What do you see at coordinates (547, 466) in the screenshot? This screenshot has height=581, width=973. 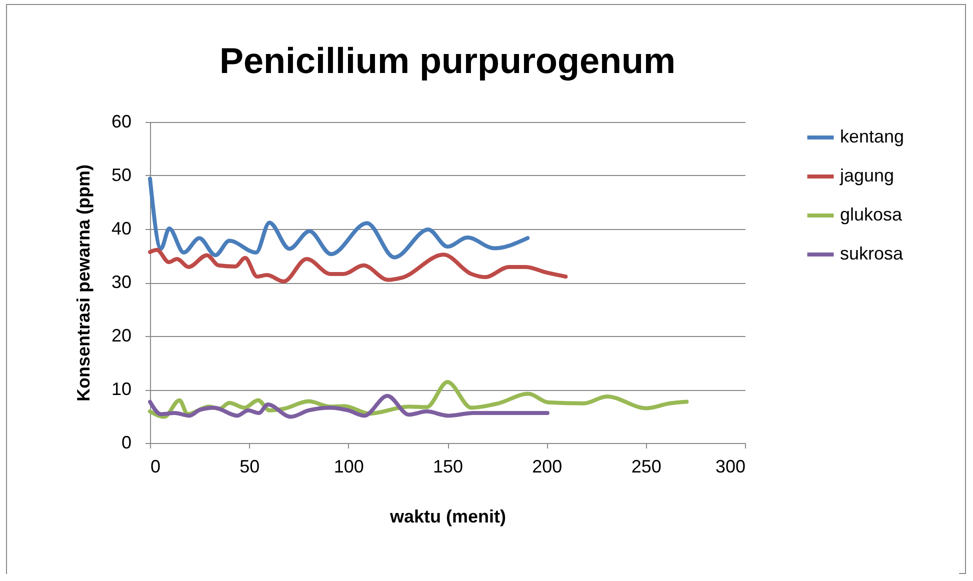 I see `x-tick-label: 200` at bounding box center [547, 466].